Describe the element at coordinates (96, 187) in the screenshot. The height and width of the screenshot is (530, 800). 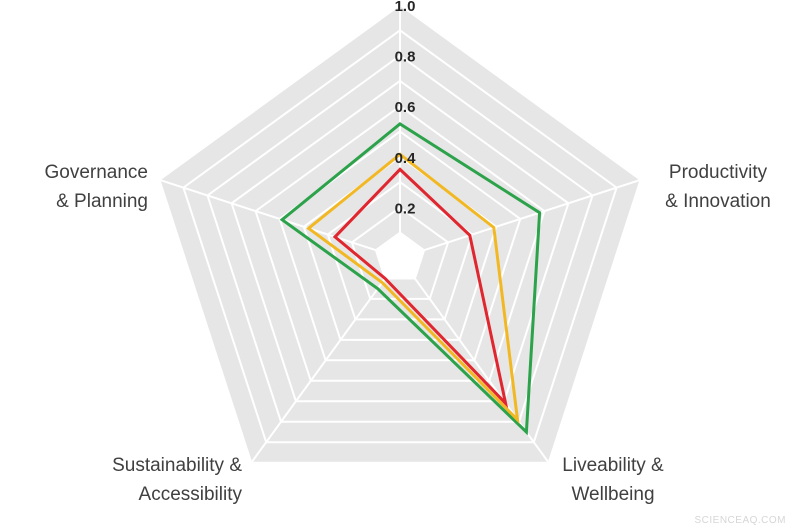
I see `axis-label: Governance & Planning` at that location.